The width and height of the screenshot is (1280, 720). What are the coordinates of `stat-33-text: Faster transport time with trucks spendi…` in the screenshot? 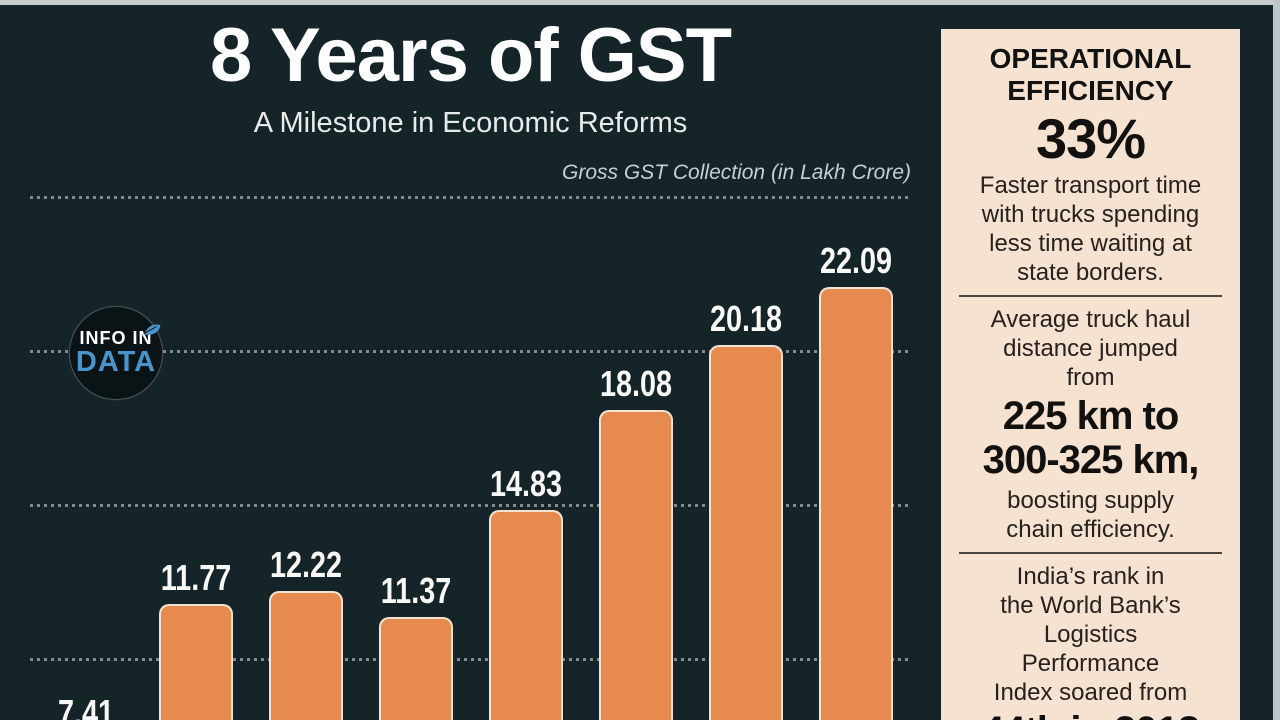 It's located at (1090, 229).